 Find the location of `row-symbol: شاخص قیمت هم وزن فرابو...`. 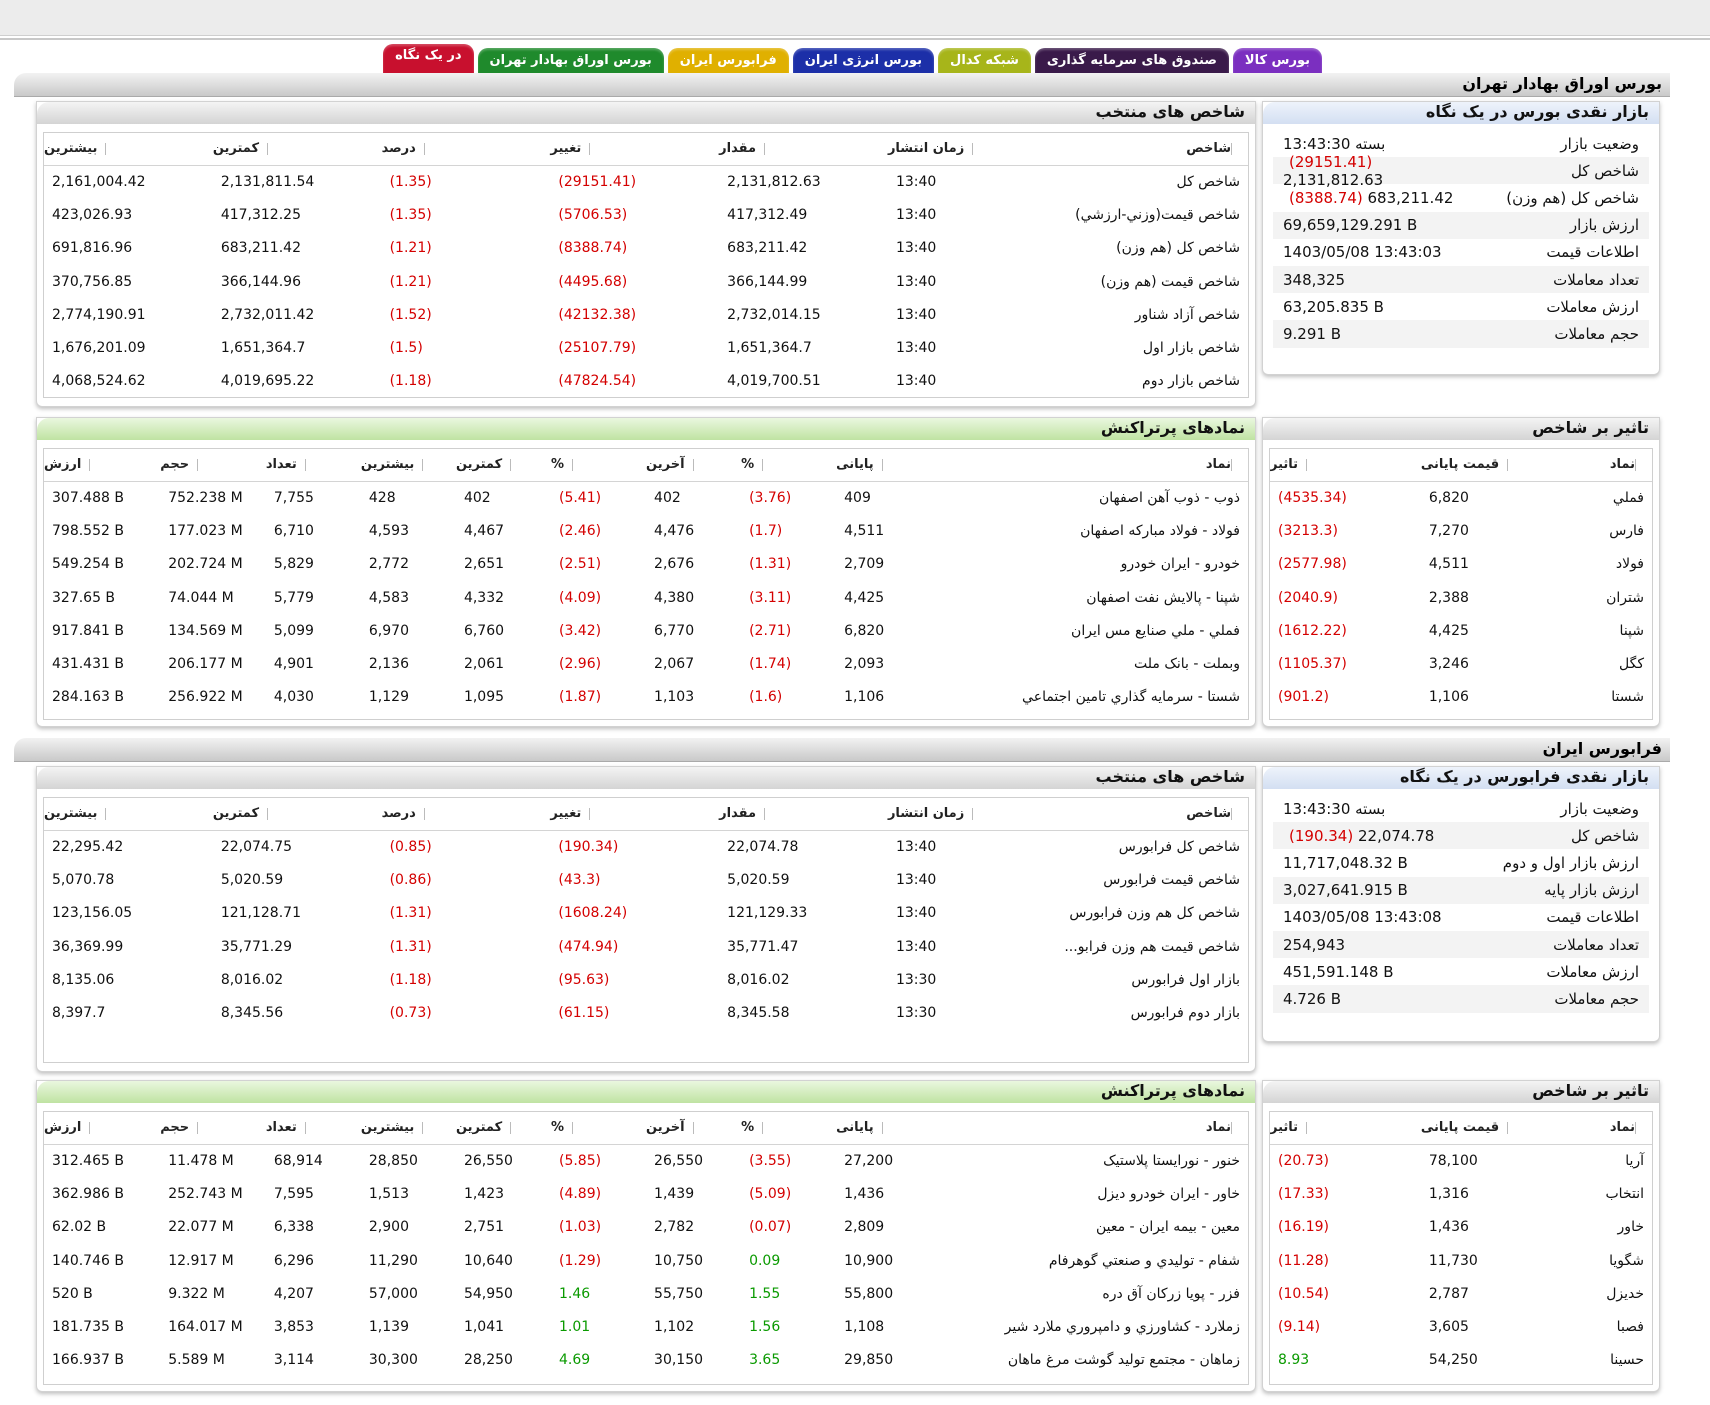

row-symbol: شاخص قیمت هم وزن فرابو... is located at coordinates (1152, 946).